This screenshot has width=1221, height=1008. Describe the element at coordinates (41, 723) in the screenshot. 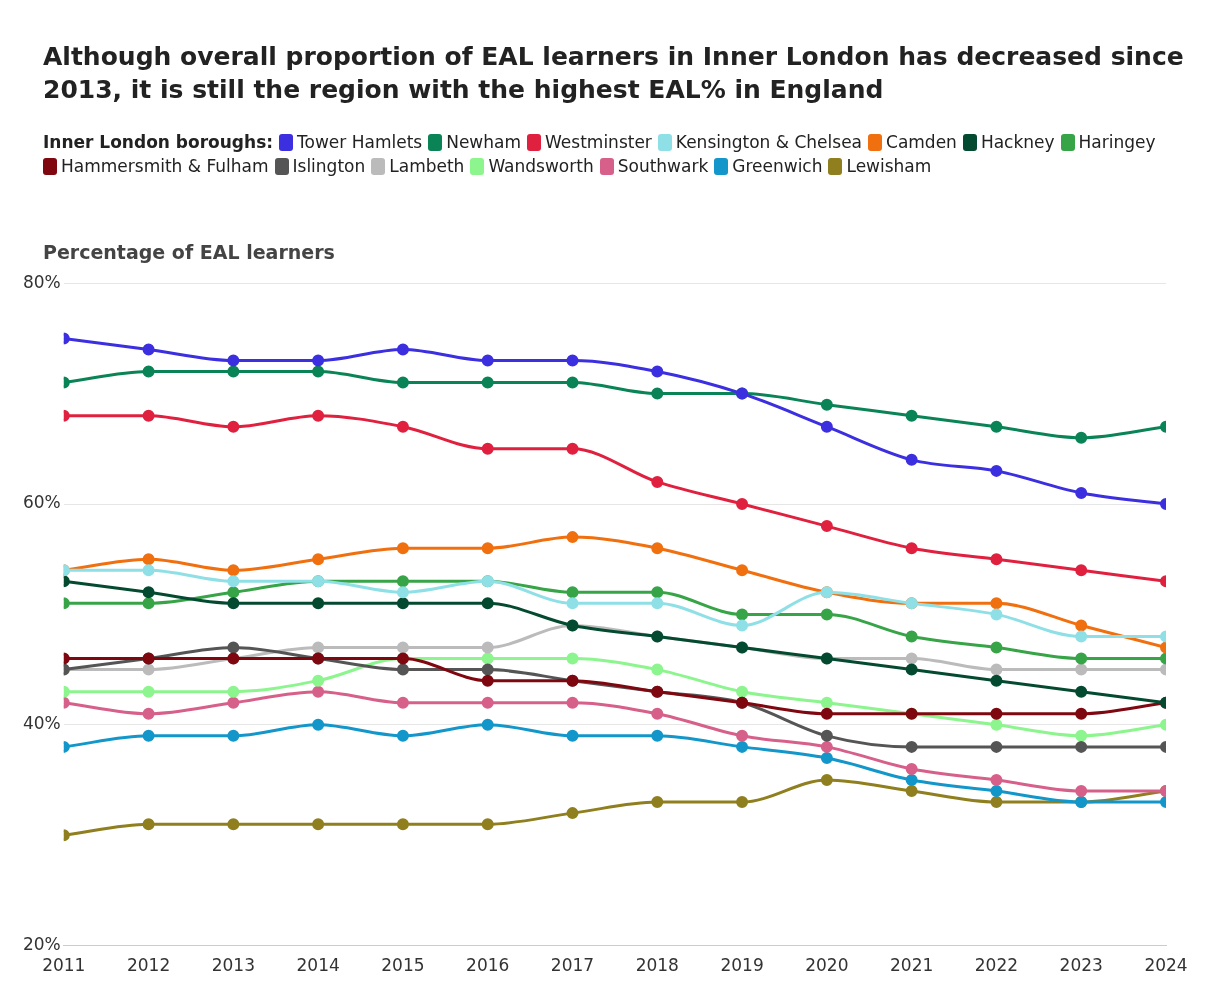

I see `y-tick-label: 40%` at that location.